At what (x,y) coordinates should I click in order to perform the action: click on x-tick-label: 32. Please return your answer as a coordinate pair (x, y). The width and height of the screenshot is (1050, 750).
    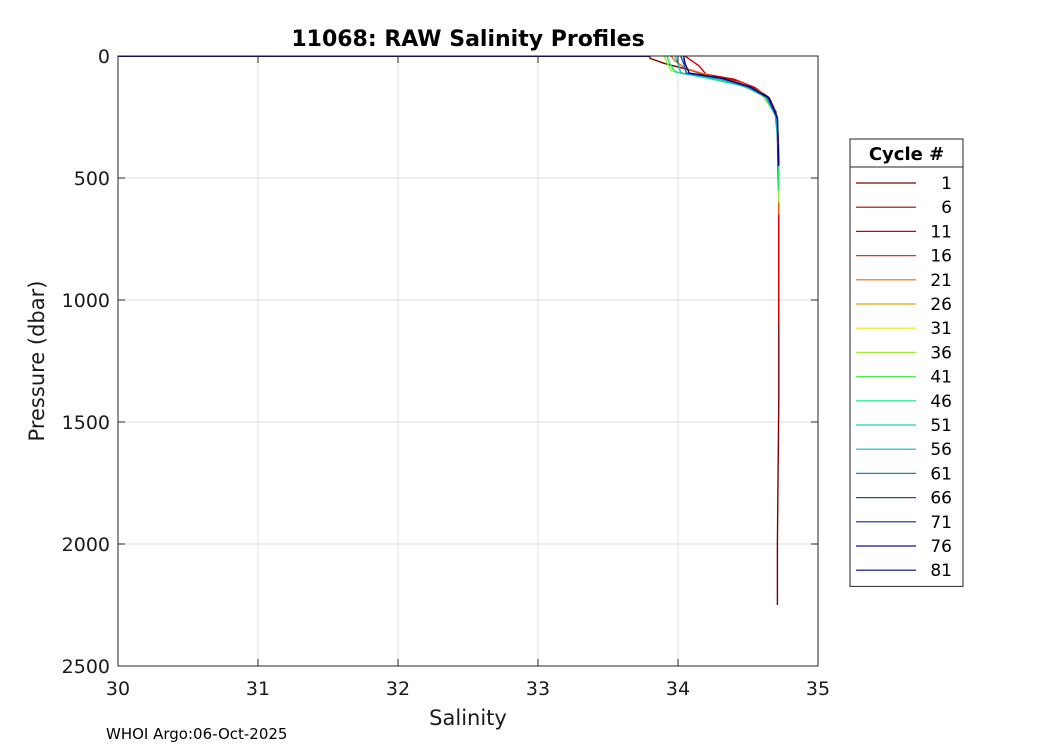
    Looking at the image, I should click on (398, 689).